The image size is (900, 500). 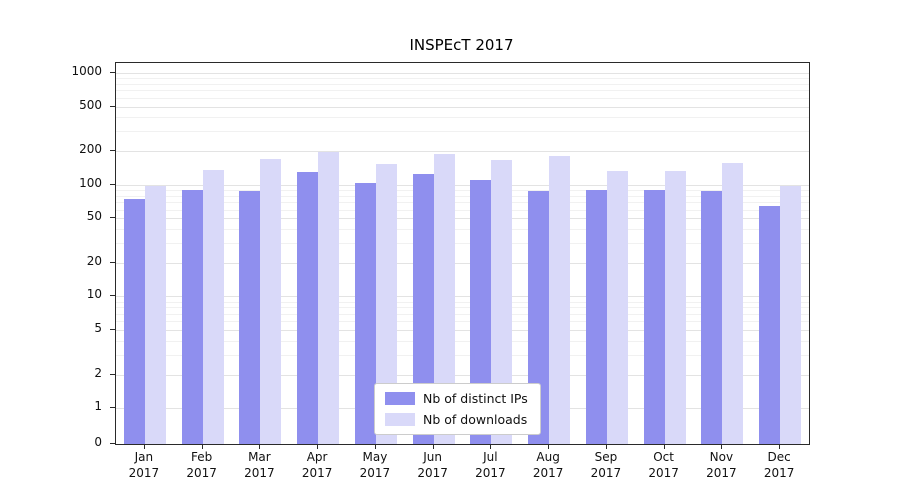 I want to click on x-tick-label-jun-2017: Jun 2017, so click(x=432, y=465).